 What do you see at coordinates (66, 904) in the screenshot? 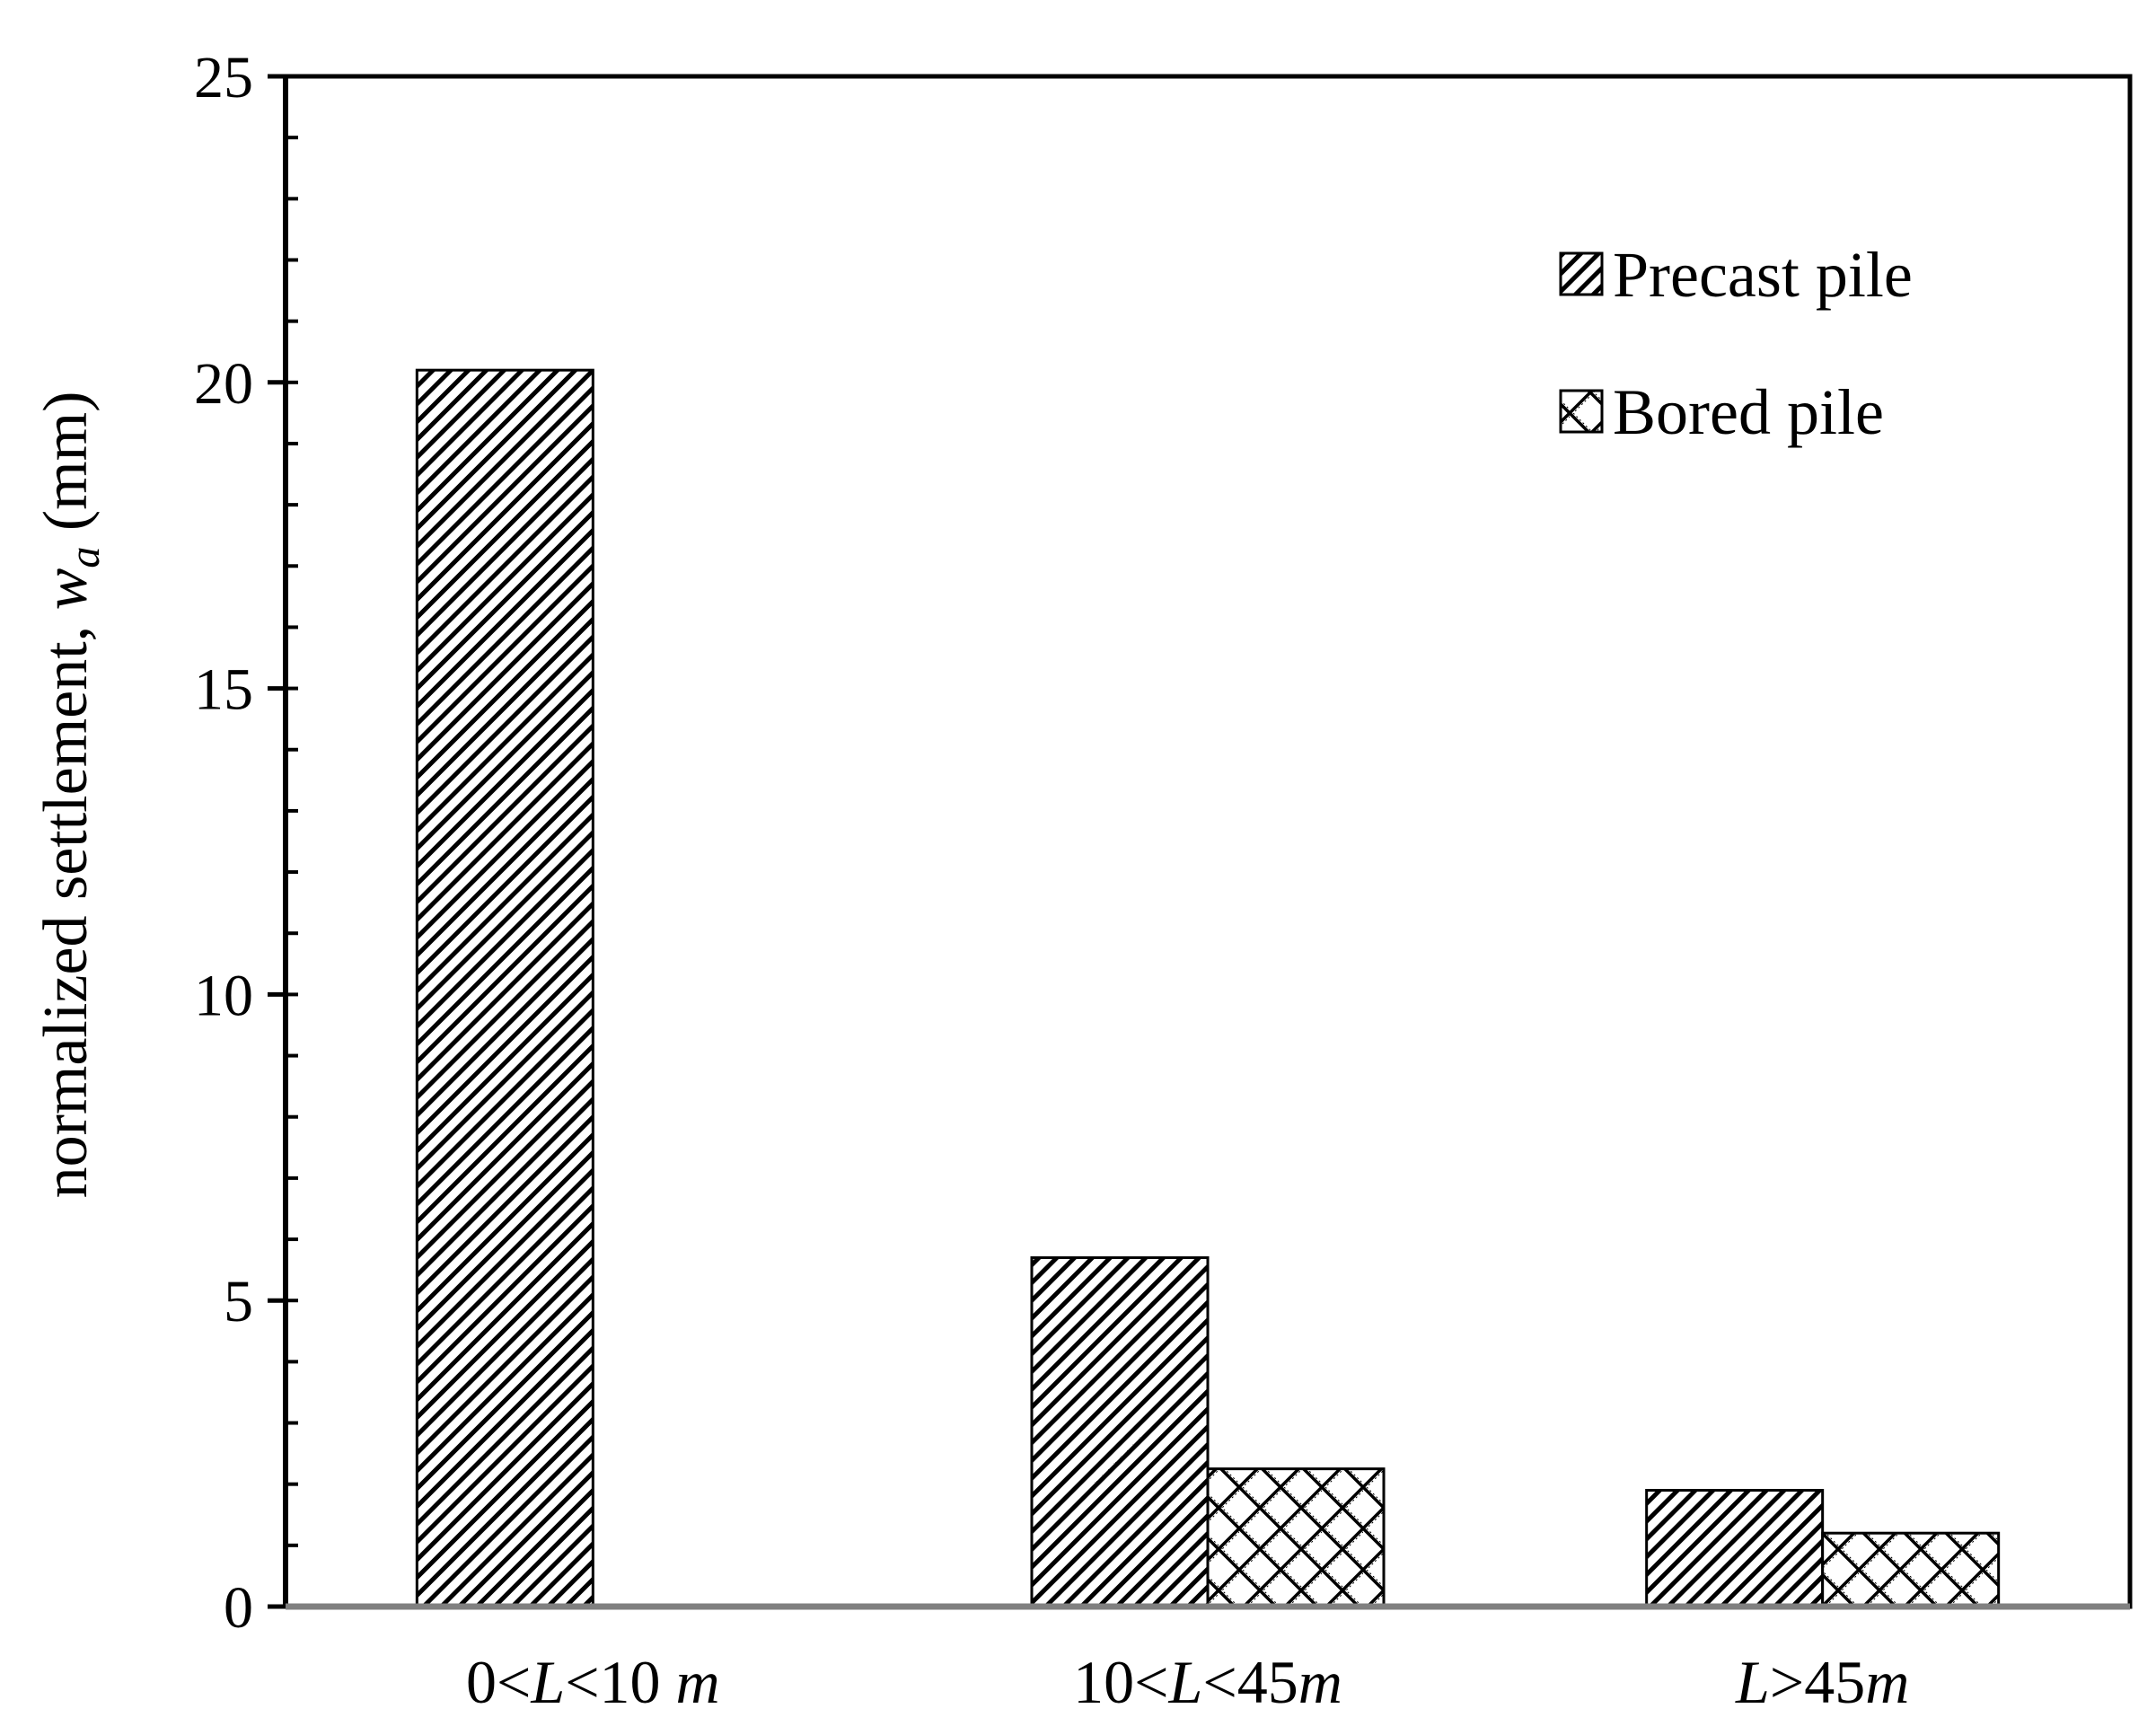
I see `y-axis-title-prefix: normalized settlement,` at bounding box center [66, 904].